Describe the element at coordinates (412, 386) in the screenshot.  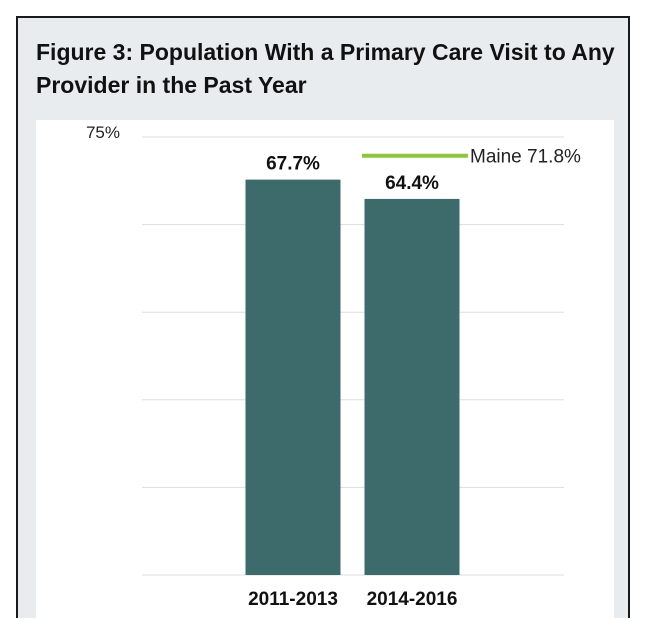
I see `bar-2014-2016` at that location.